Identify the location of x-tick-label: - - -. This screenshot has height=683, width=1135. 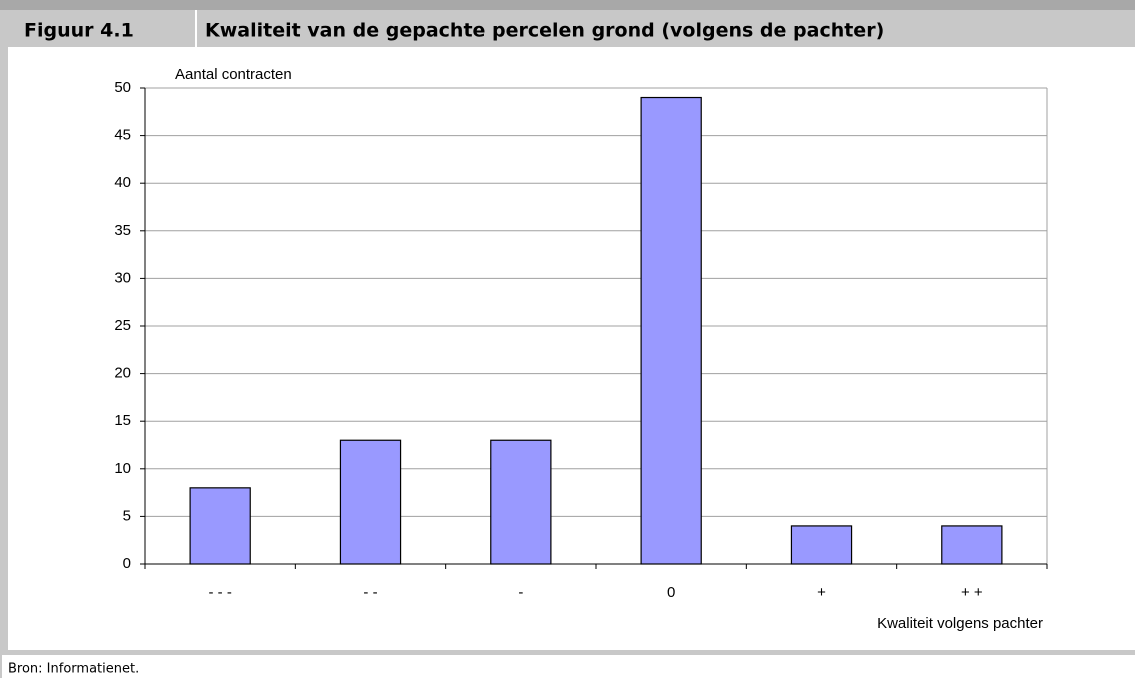
(220, 592).